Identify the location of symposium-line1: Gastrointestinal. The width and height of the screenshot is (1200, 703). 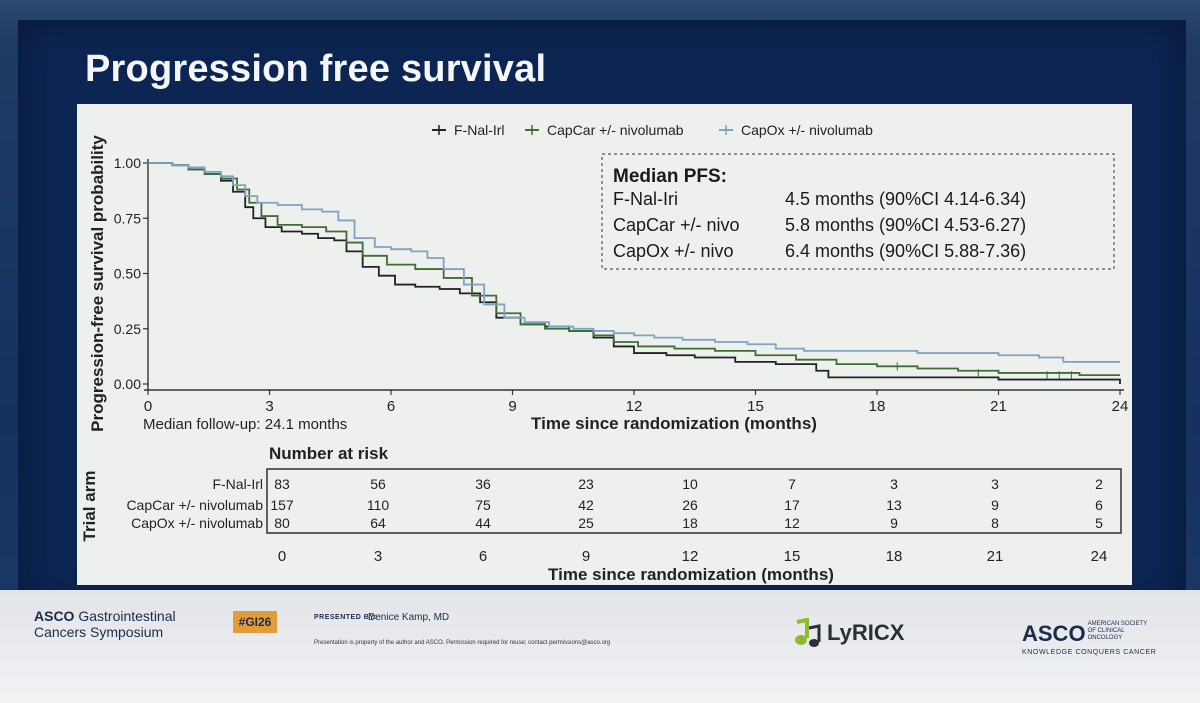
(127, 616).